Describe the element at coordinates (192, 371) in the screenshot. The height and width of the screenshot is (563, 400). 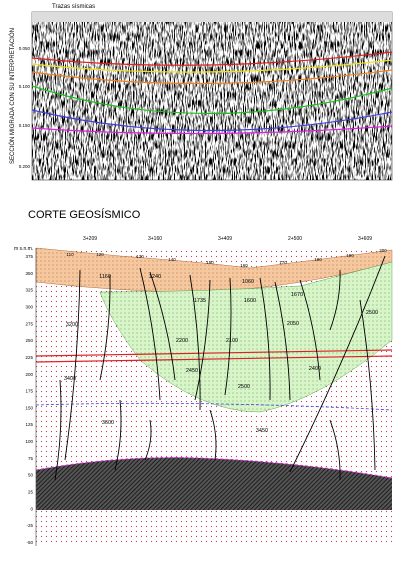
I see `velocity-label: 2450` at that location.